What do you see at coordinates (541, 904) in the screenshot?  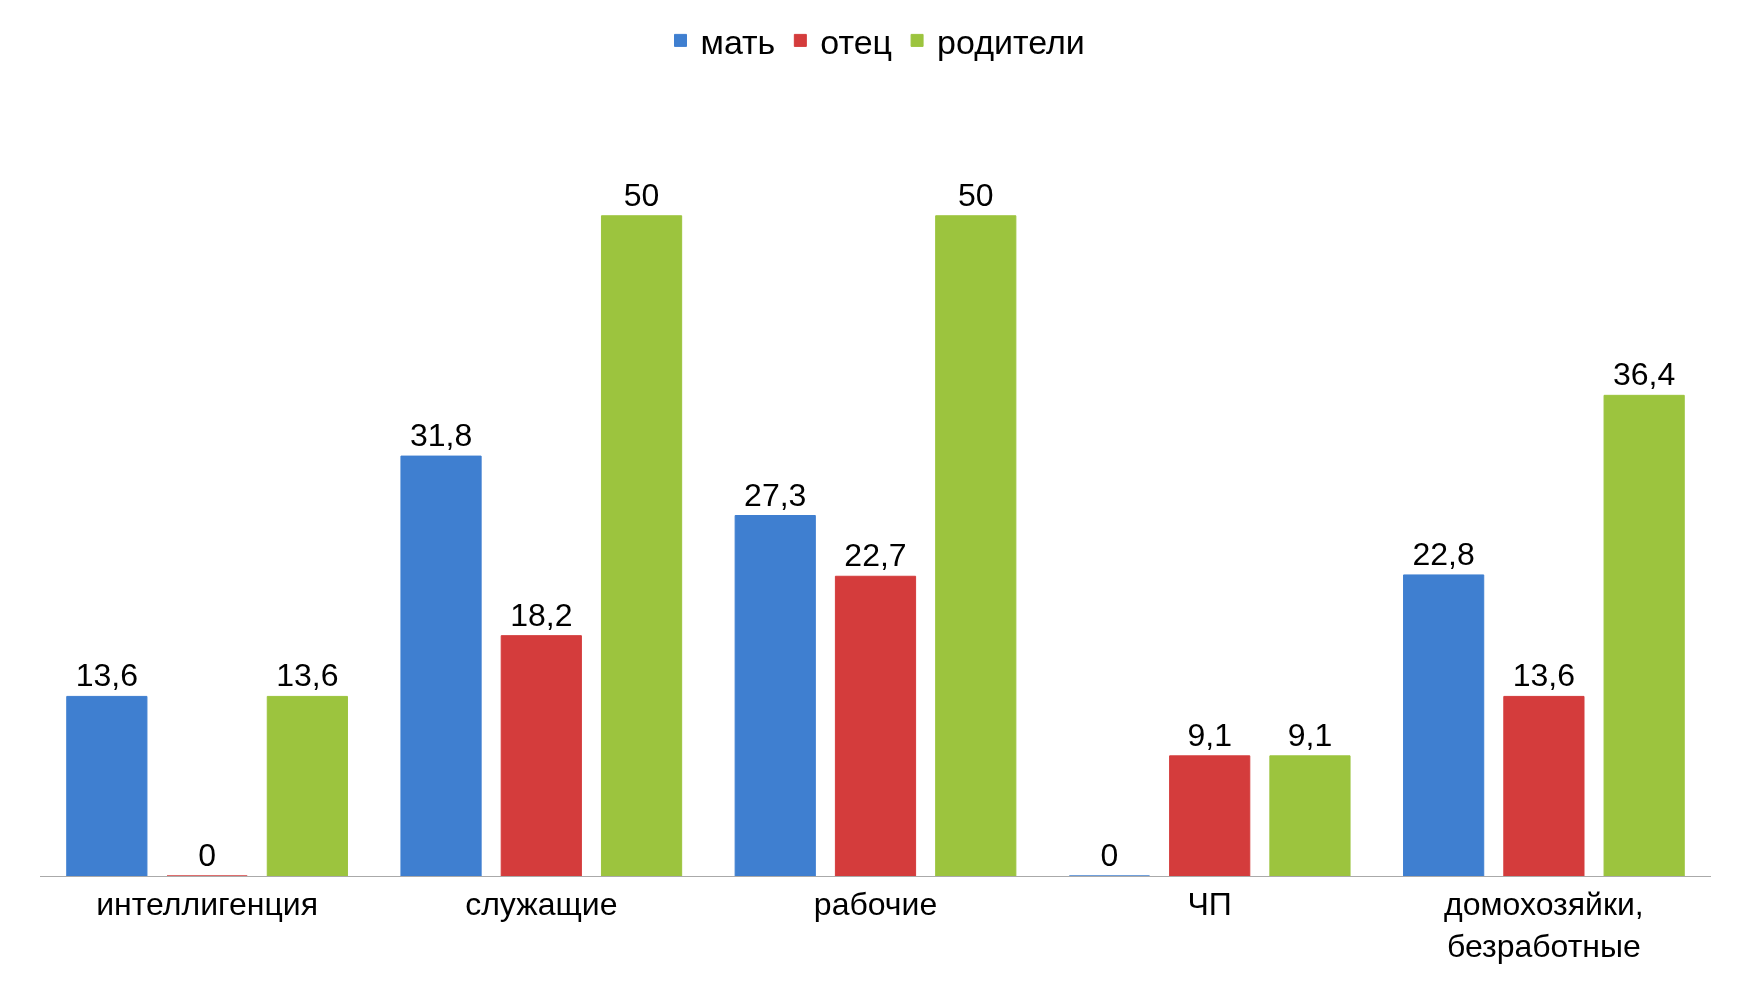 I see `x-tick-label: служащие` at bounding box center [541, 904].